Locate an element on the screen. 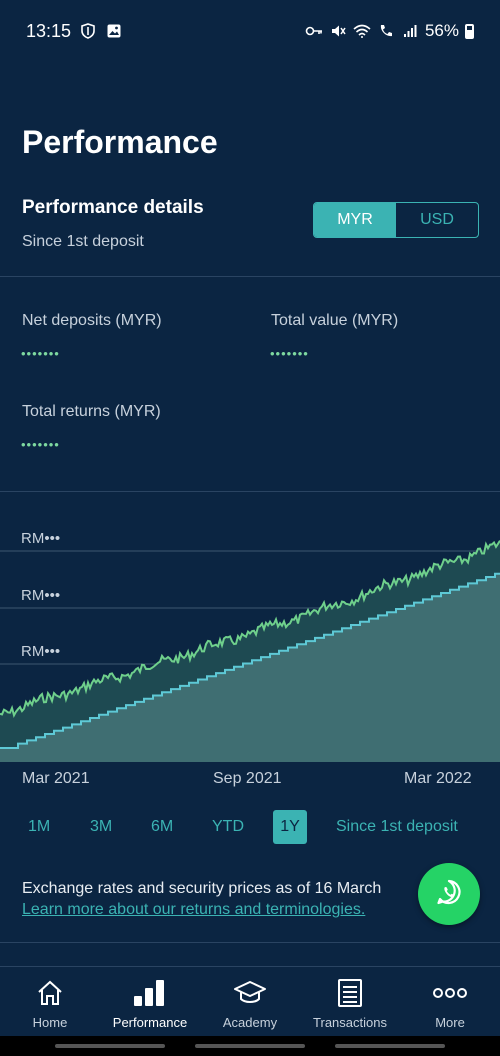 This screenshot has width=500, height=1056. page-title: Performance is located at coordinates (120, 142).